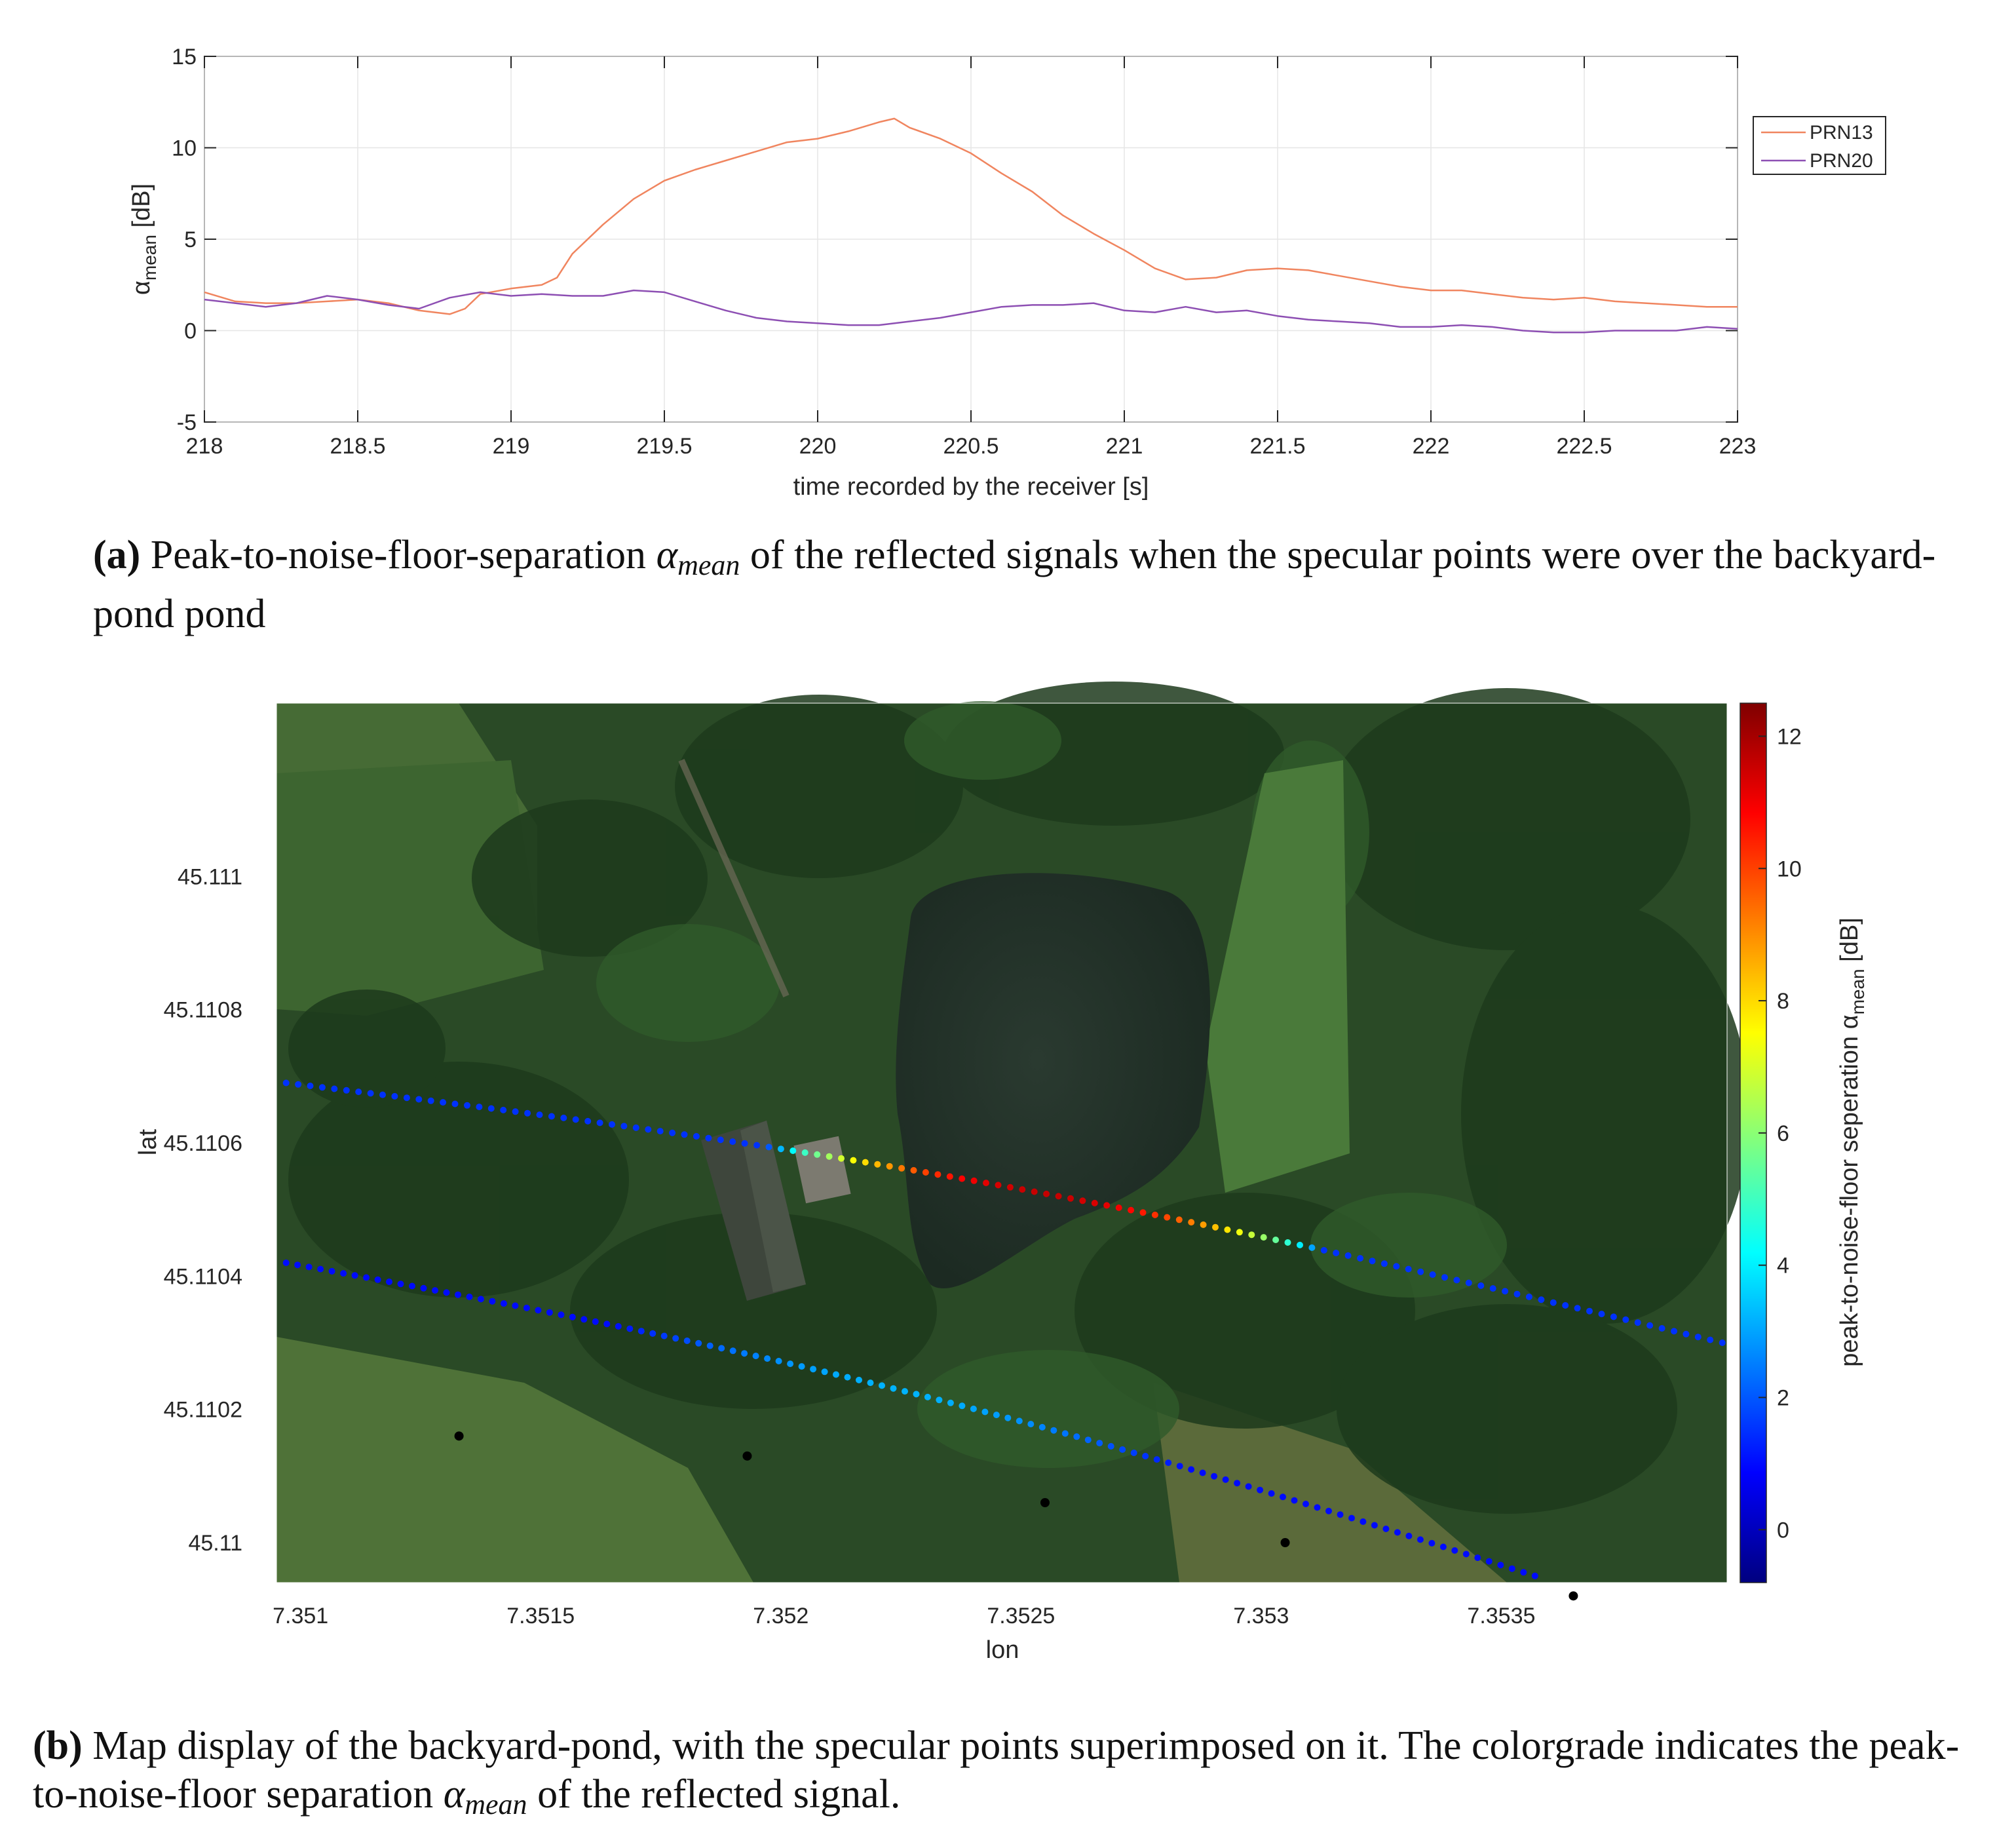 The image size is (1997, 1848). What do you see at coordinates (203, 1276) in the screenshot?
I see `map-y-tick-label: 45.1104` at bounding box center [203, 1276].